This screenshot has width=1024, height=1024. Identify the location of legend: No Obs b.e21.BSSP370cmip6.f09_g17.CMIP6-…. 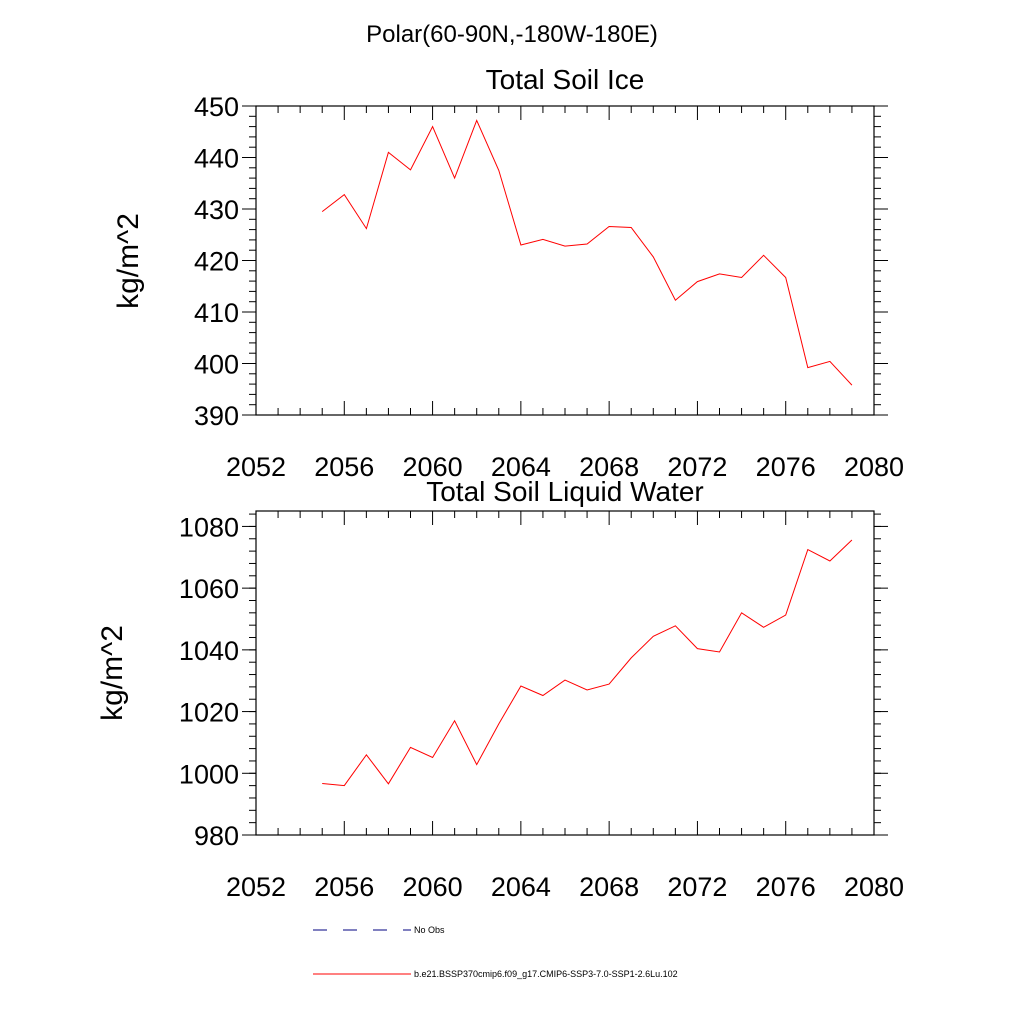
(495, 952).